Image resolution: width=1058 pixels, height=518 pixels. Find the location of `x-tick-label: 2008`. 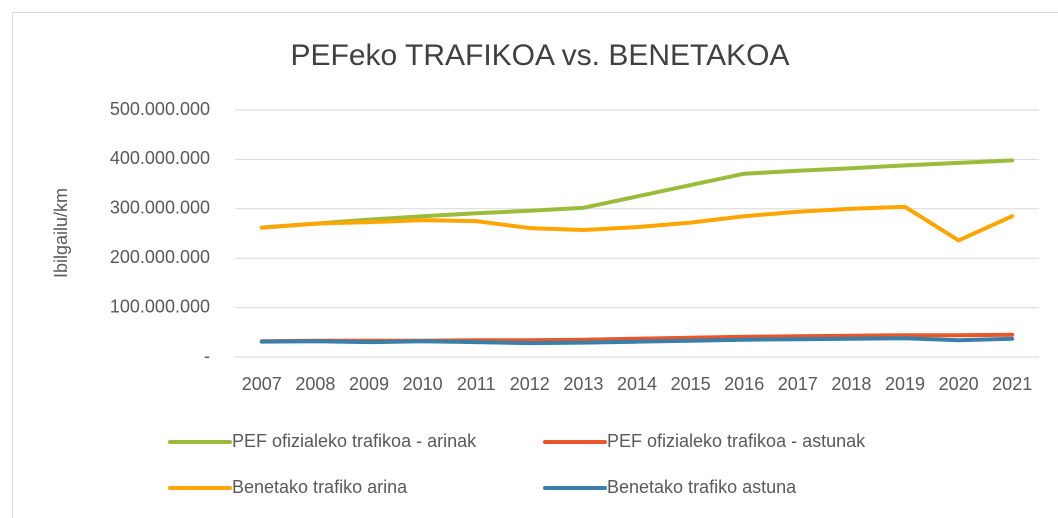

x-tick-label: 2008 is located at coordinates (315, 384).